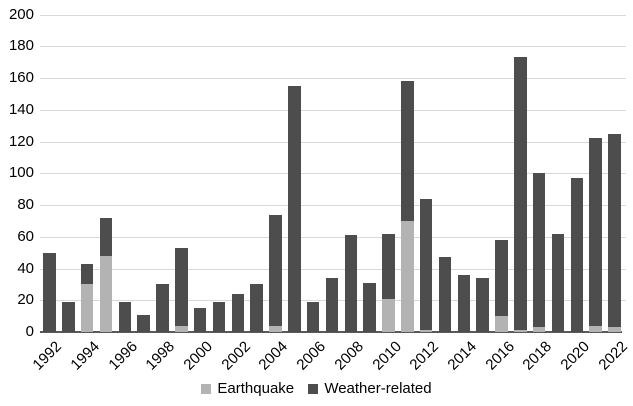 This screenshot has width=633, height=406. What do you see at coordinates (160, 356) in the screenshot?
I see `x-tick-label: 1998` at bounding box center [160, 356].